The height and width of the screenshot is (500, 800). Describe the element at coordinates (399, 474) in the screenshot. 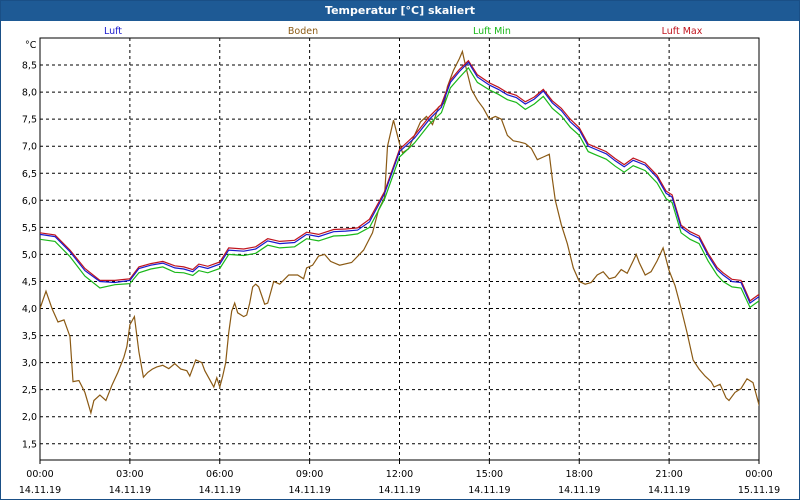

I see `x-tick-time-label: 12:00` at that location.